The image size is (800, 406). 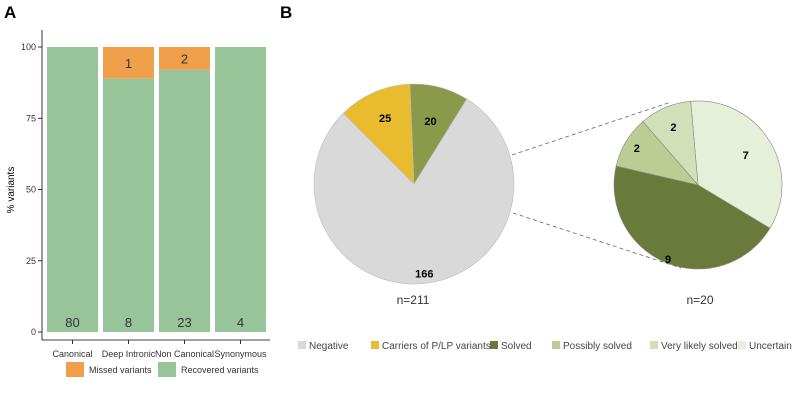 What do you see at coordinates (184, 322) in the screenshot?
I see `bar-recovered-count: 23` at bounding box center [184, 322].